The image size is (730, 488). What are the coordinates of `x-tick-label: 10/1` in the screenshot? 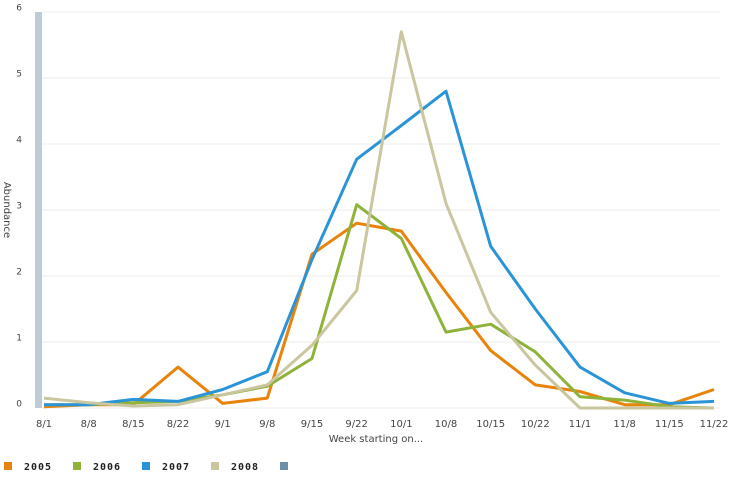 It's located at (401, 424).